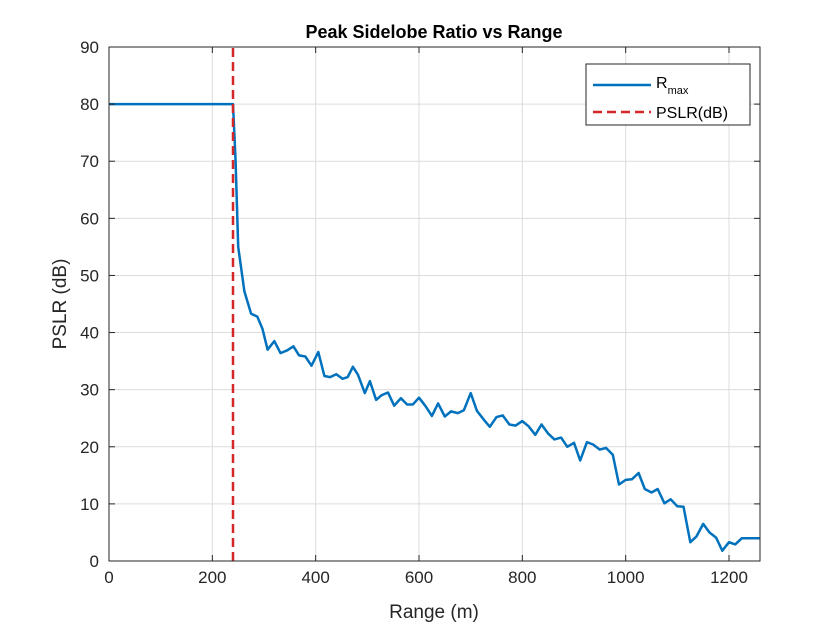 The image size is (840, 635). I want to click on legend-label-pslr: PSLR(dB), so click(692, 113).